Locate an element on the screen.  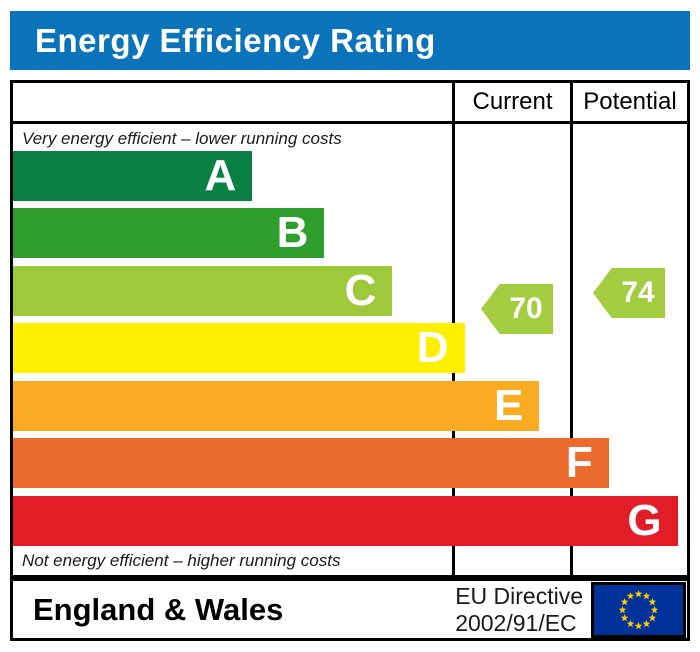
page-title: Energy Efficiency Rating is located at coordinates (235, 40).